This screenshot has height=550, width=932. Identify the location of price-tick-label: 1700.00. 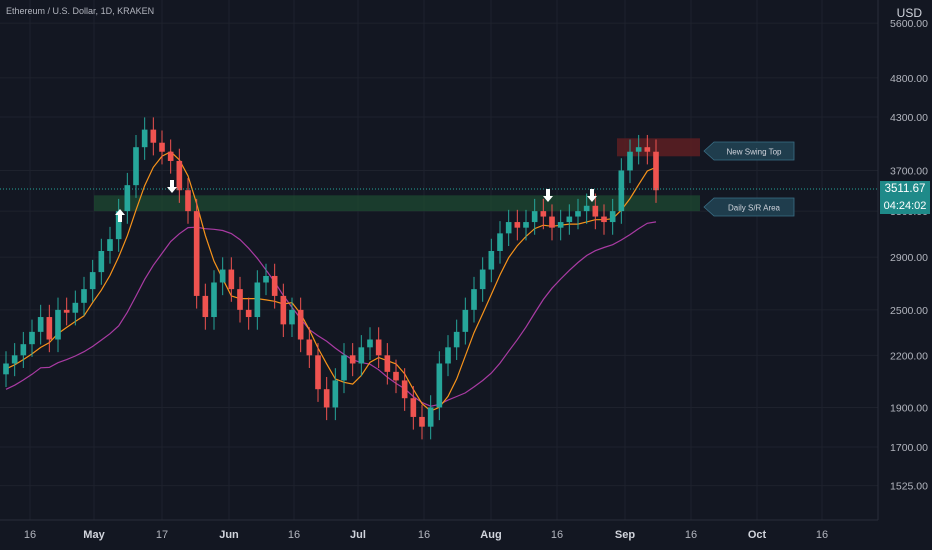
(909, 448).